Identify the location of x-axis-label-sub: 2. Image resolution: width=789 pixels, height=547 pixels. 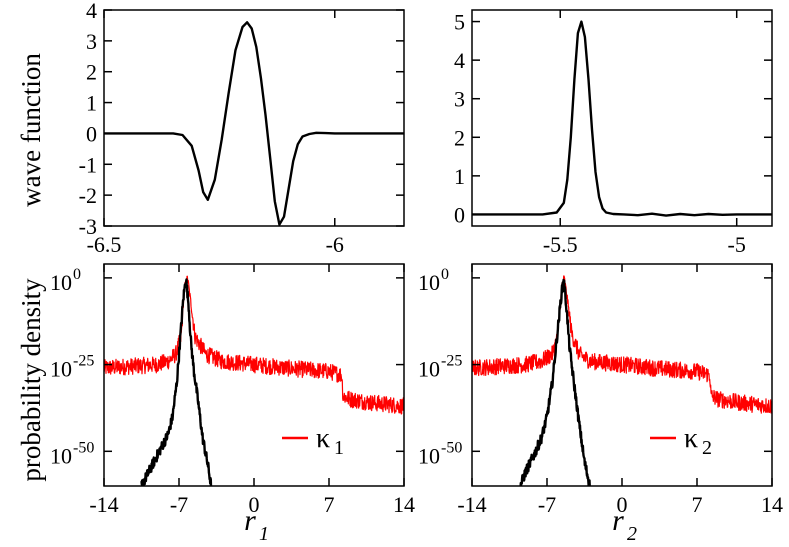
(632, 534).